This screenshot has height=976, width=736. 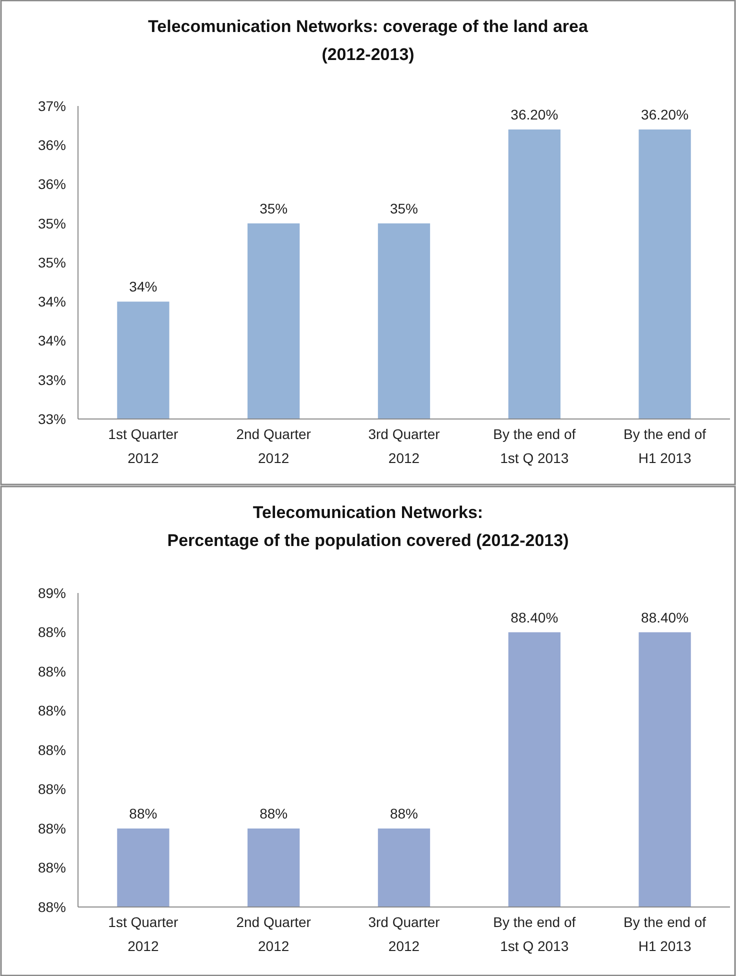 What do you see at coordinates (368, 40) in the screenshot?
I see `chart-title: Telecomunication Networks: coverage of the land area (2012-2013)` at bounding box center [368, 40].